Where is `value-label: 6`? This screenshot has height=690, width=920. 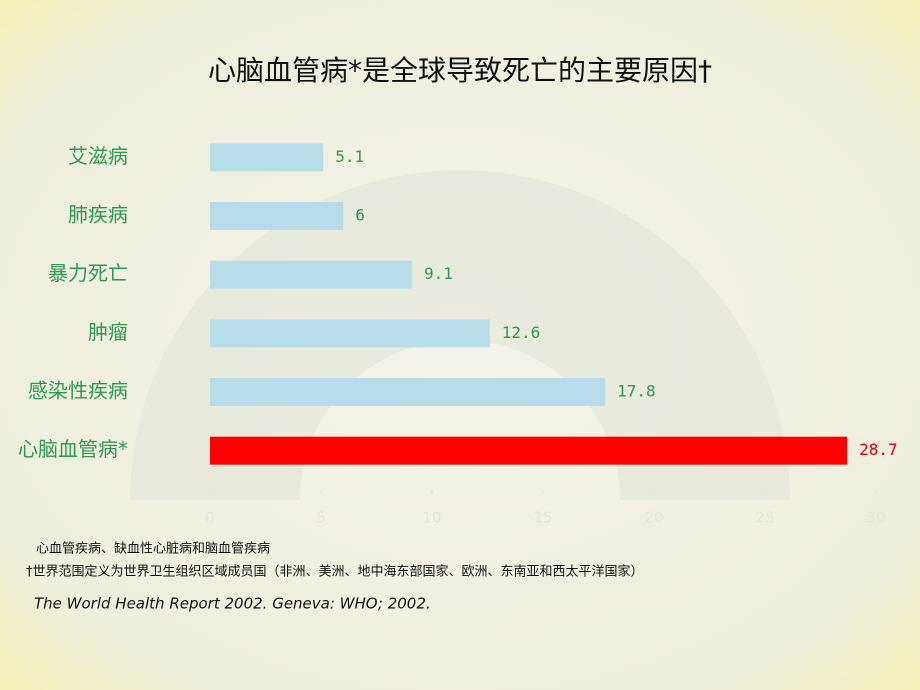
value-label: 6 is located at coordinates (360, 215).